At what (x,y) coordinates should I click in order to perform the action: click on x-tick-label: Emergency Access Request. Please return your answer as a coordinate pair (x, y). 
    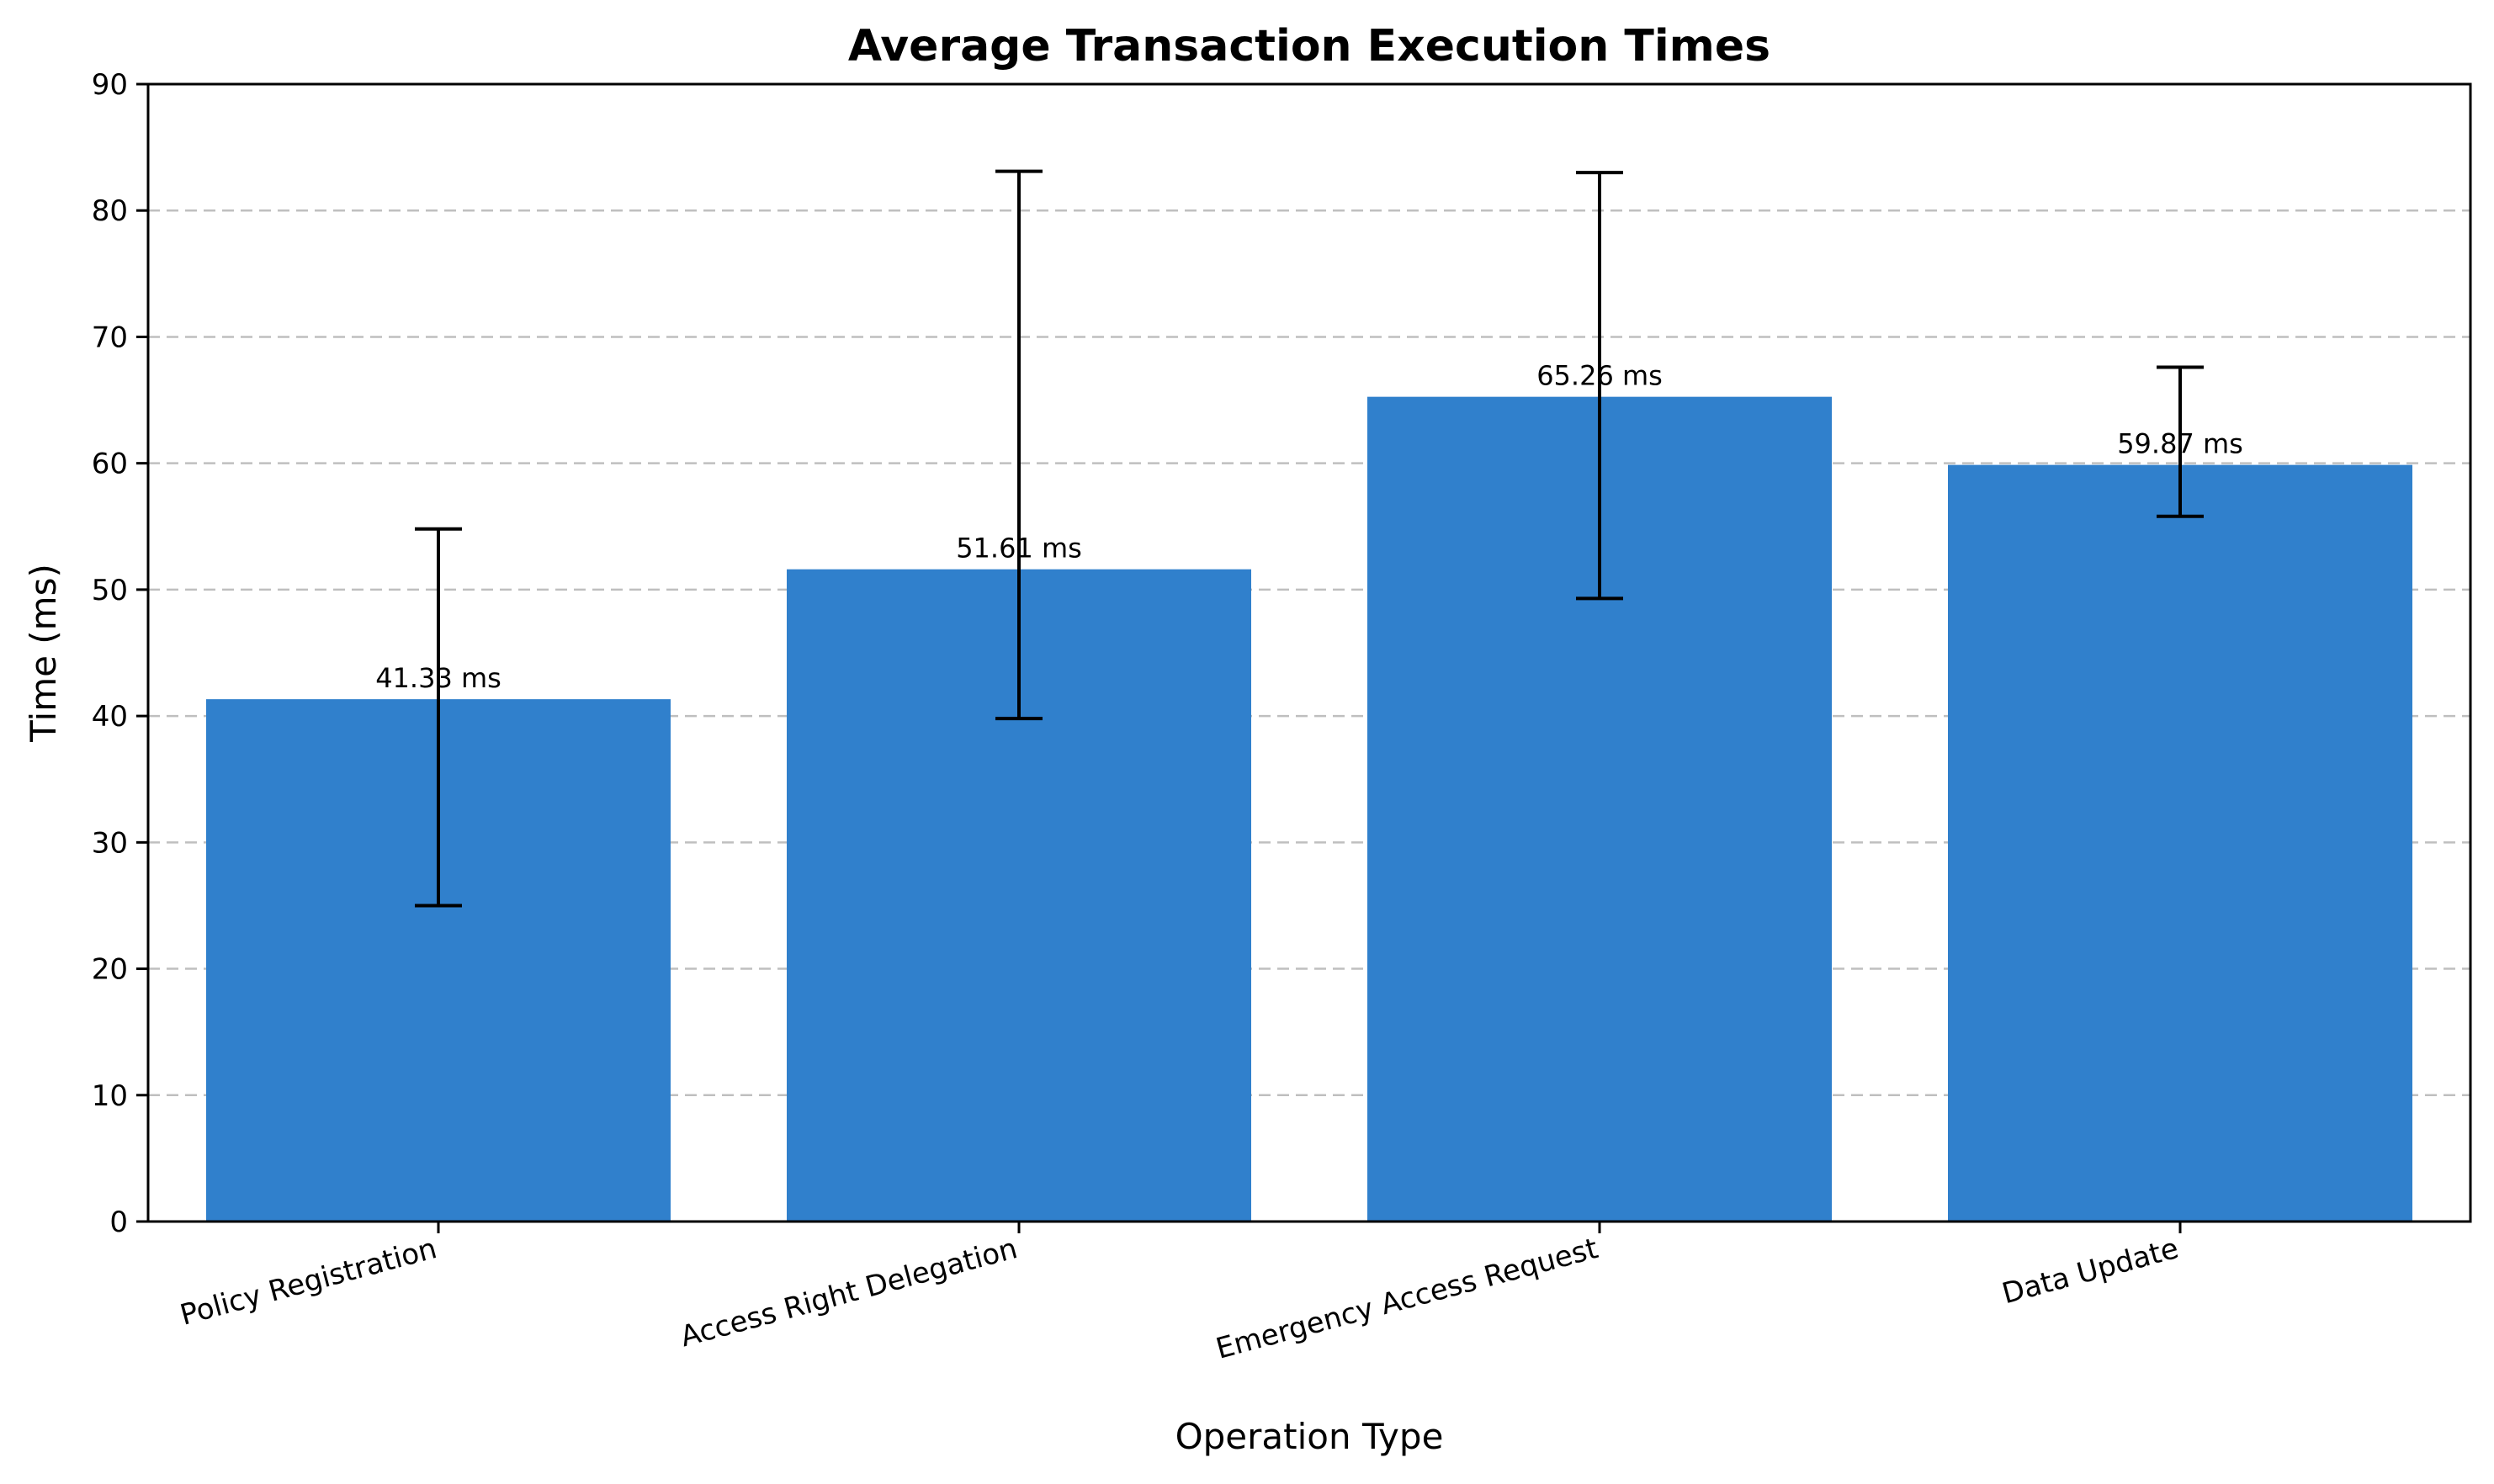
    Looking at the image, I should click on (1407, 1299).